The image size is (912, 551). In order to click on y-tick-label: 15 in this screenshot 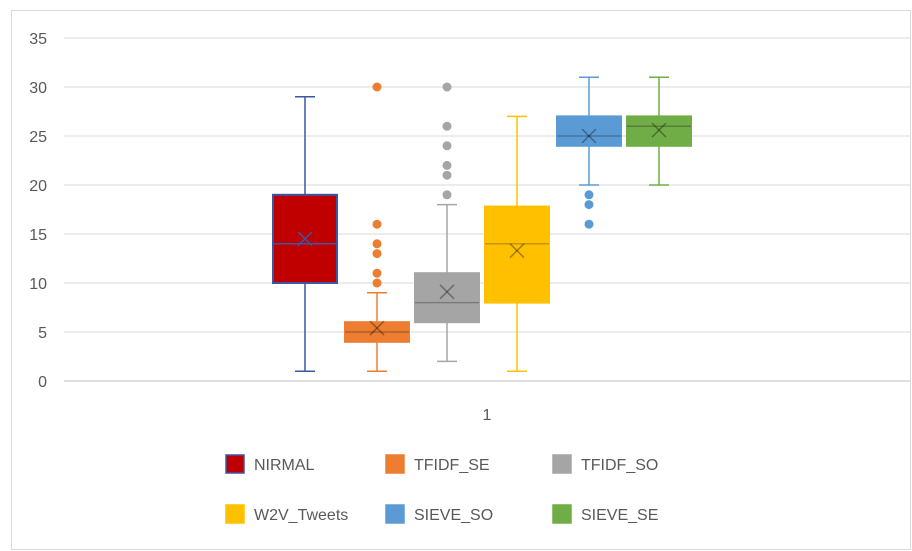, I will do `click(38, 235)`.